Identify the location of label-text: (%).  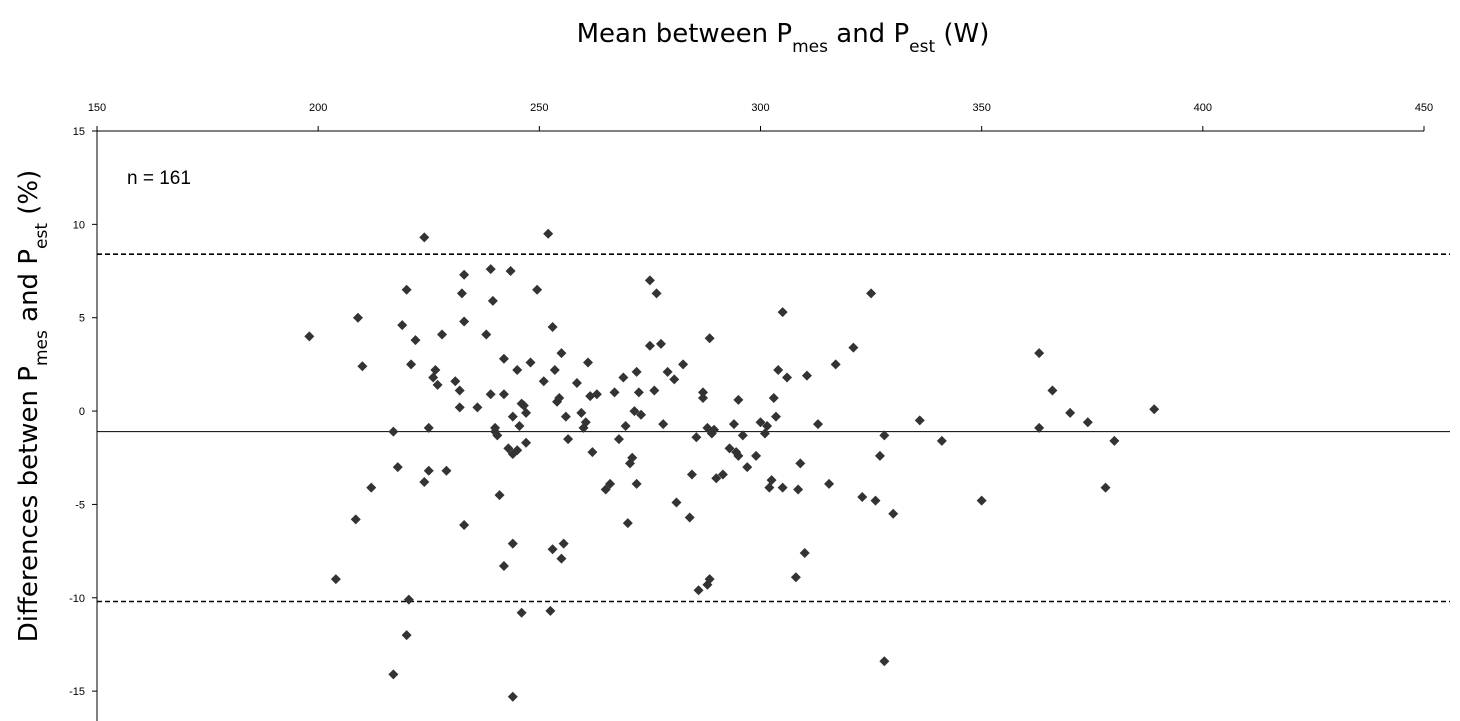
(29, 196).